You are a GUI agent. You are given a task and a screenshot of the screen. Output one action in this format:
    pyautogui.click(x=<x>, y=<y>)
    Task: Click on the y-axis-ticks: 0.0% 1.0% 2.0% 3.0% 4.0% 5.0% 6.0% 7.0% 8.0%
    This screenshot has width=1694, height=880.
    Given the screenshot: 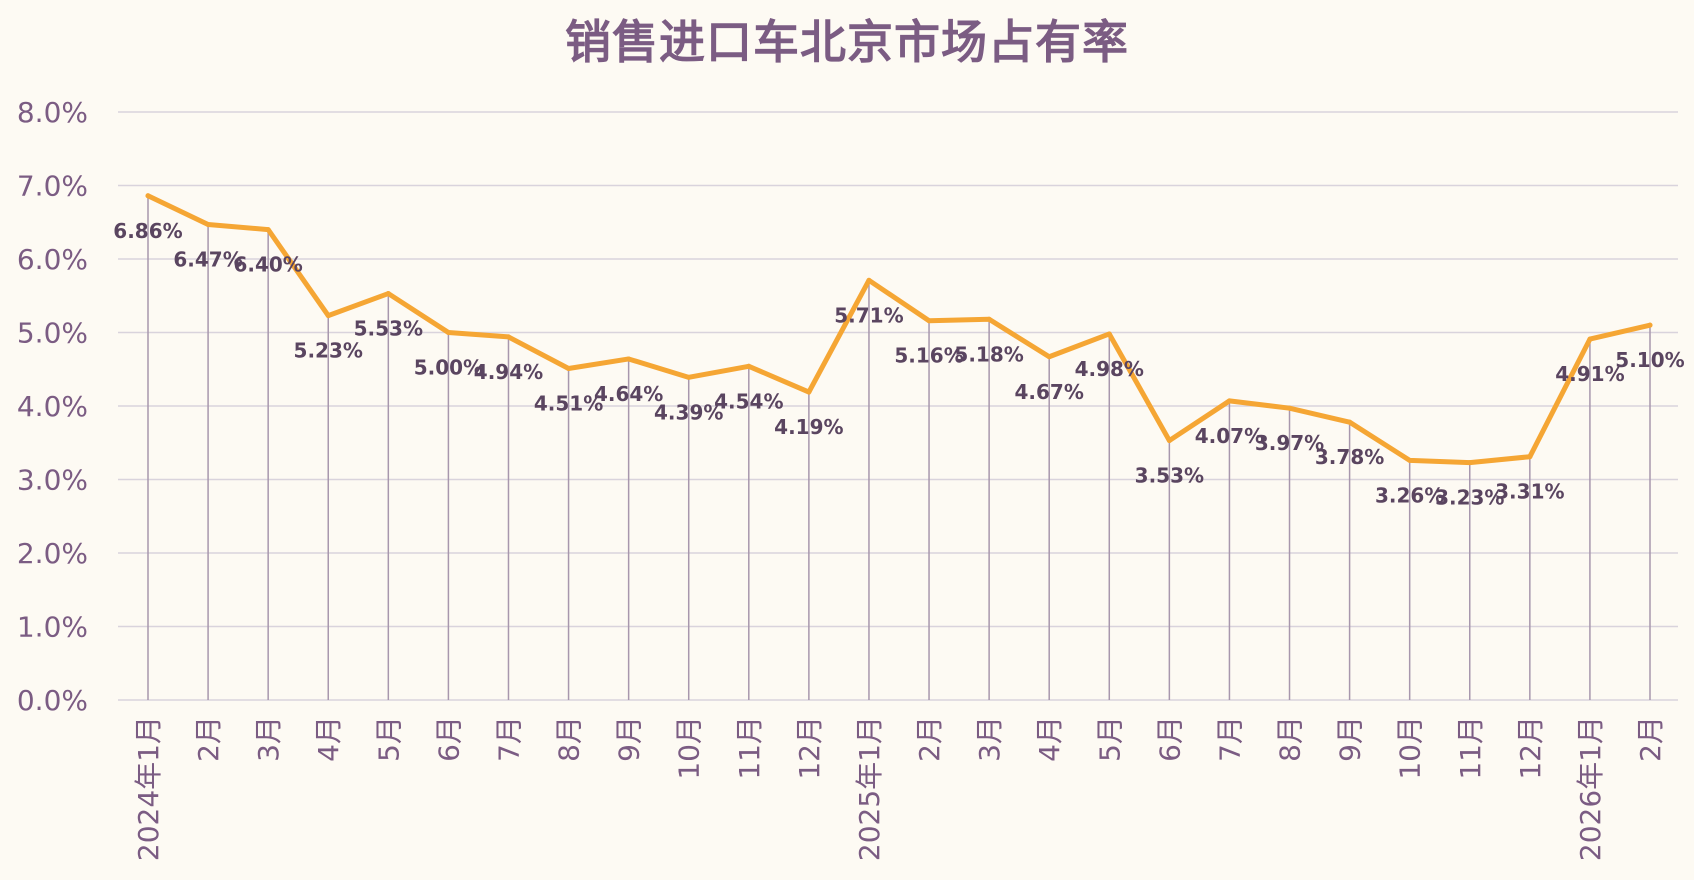 What is the action you would take?
    pyautogui.click(x=52, y=406)
    